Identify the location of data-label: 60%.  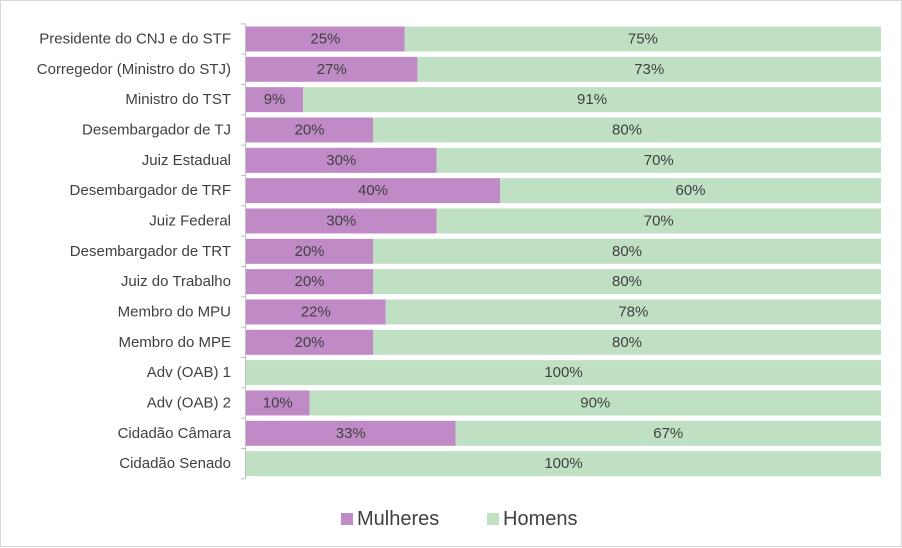
(690, 190).